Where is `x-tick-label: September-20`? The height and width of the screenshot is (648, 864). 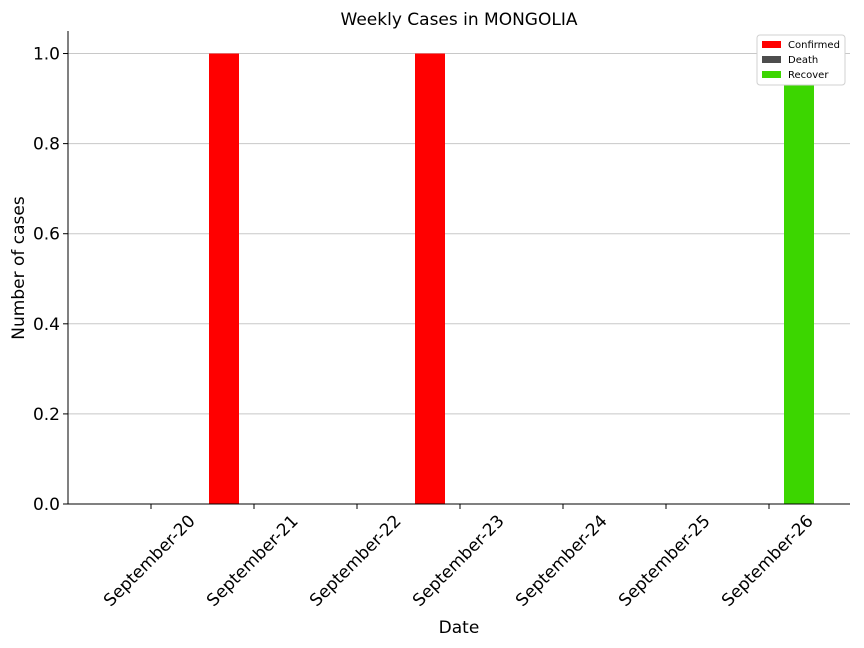 x-tick-label: September-20 is located at coordinates (149, 560).